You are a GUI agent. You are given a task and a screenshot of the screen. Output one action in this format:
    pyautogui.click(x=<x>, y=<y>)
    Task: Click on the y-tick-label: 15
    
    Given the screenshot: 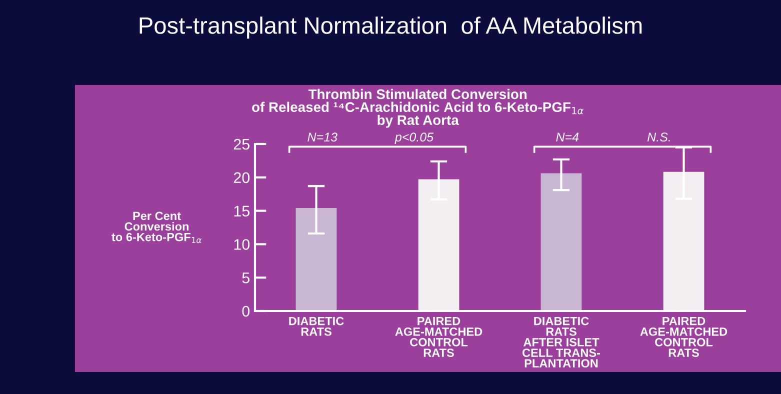 What is the action you would take?
    pyautogui.click(x=242, y=211)
    